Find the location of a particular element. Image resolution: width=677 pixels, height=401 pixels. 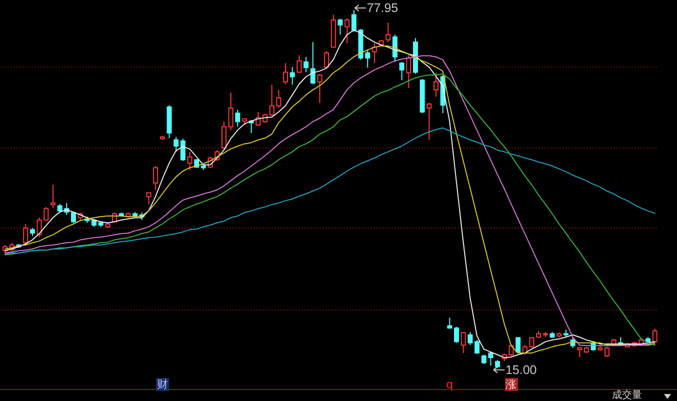

annotation: 15.00 is located at coordinates (521, 369).